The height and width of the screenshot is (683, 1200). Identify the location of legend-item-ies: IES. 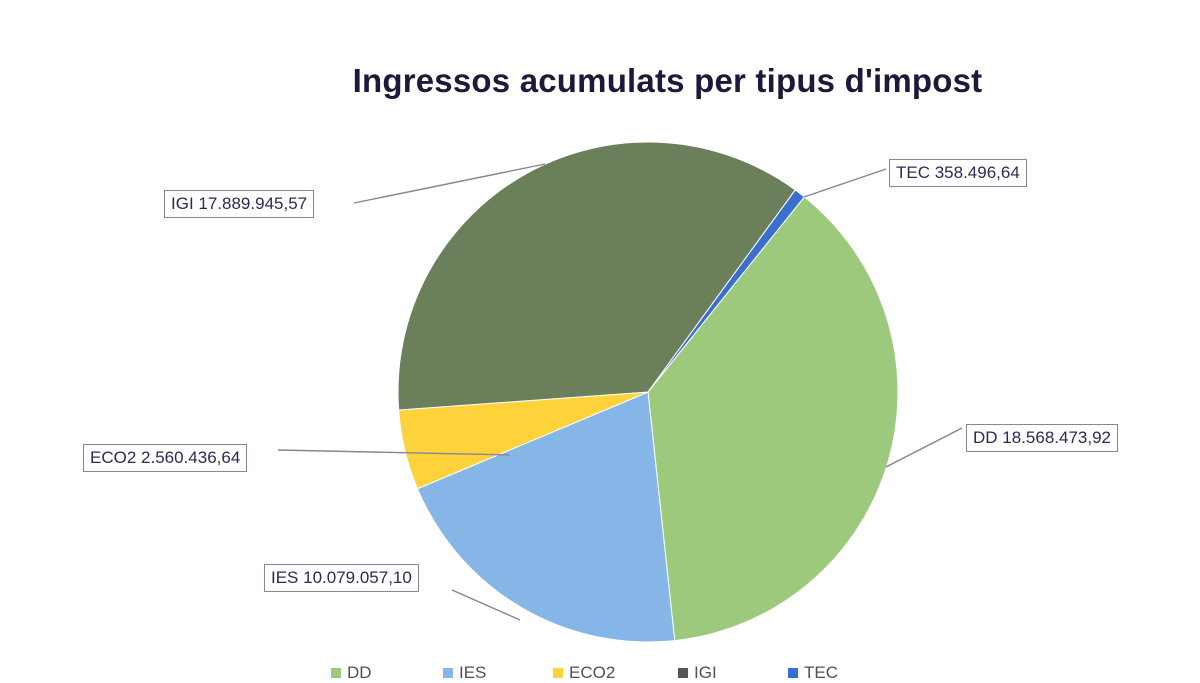
(464, 673).